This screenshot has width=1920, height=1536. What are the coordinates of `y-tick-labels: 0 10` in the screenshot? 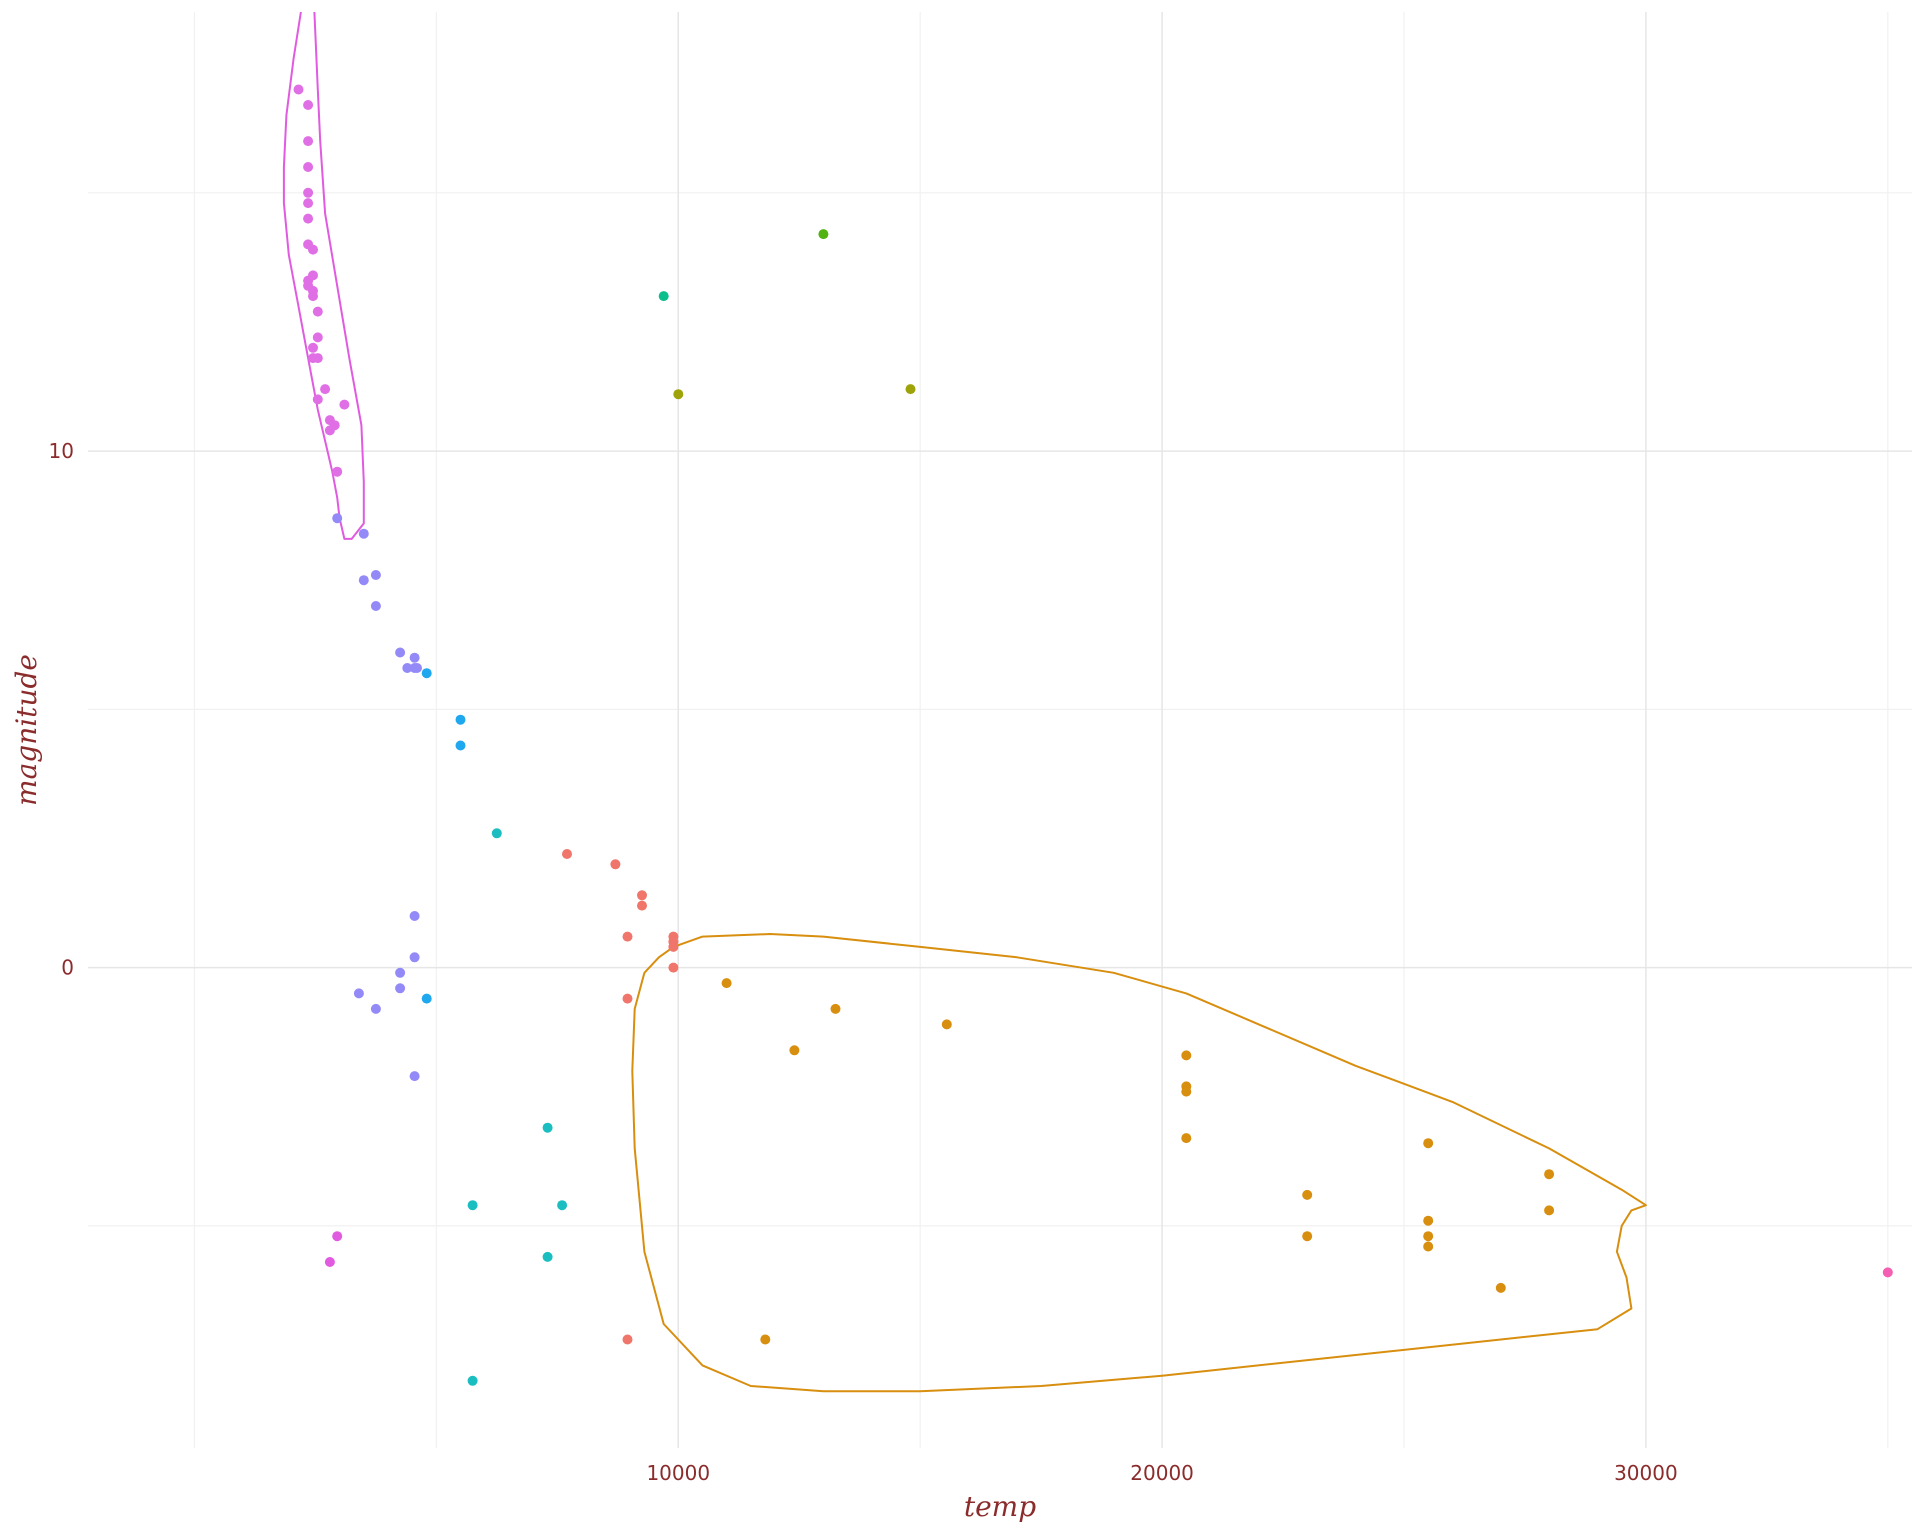 It's located at (61, 709).